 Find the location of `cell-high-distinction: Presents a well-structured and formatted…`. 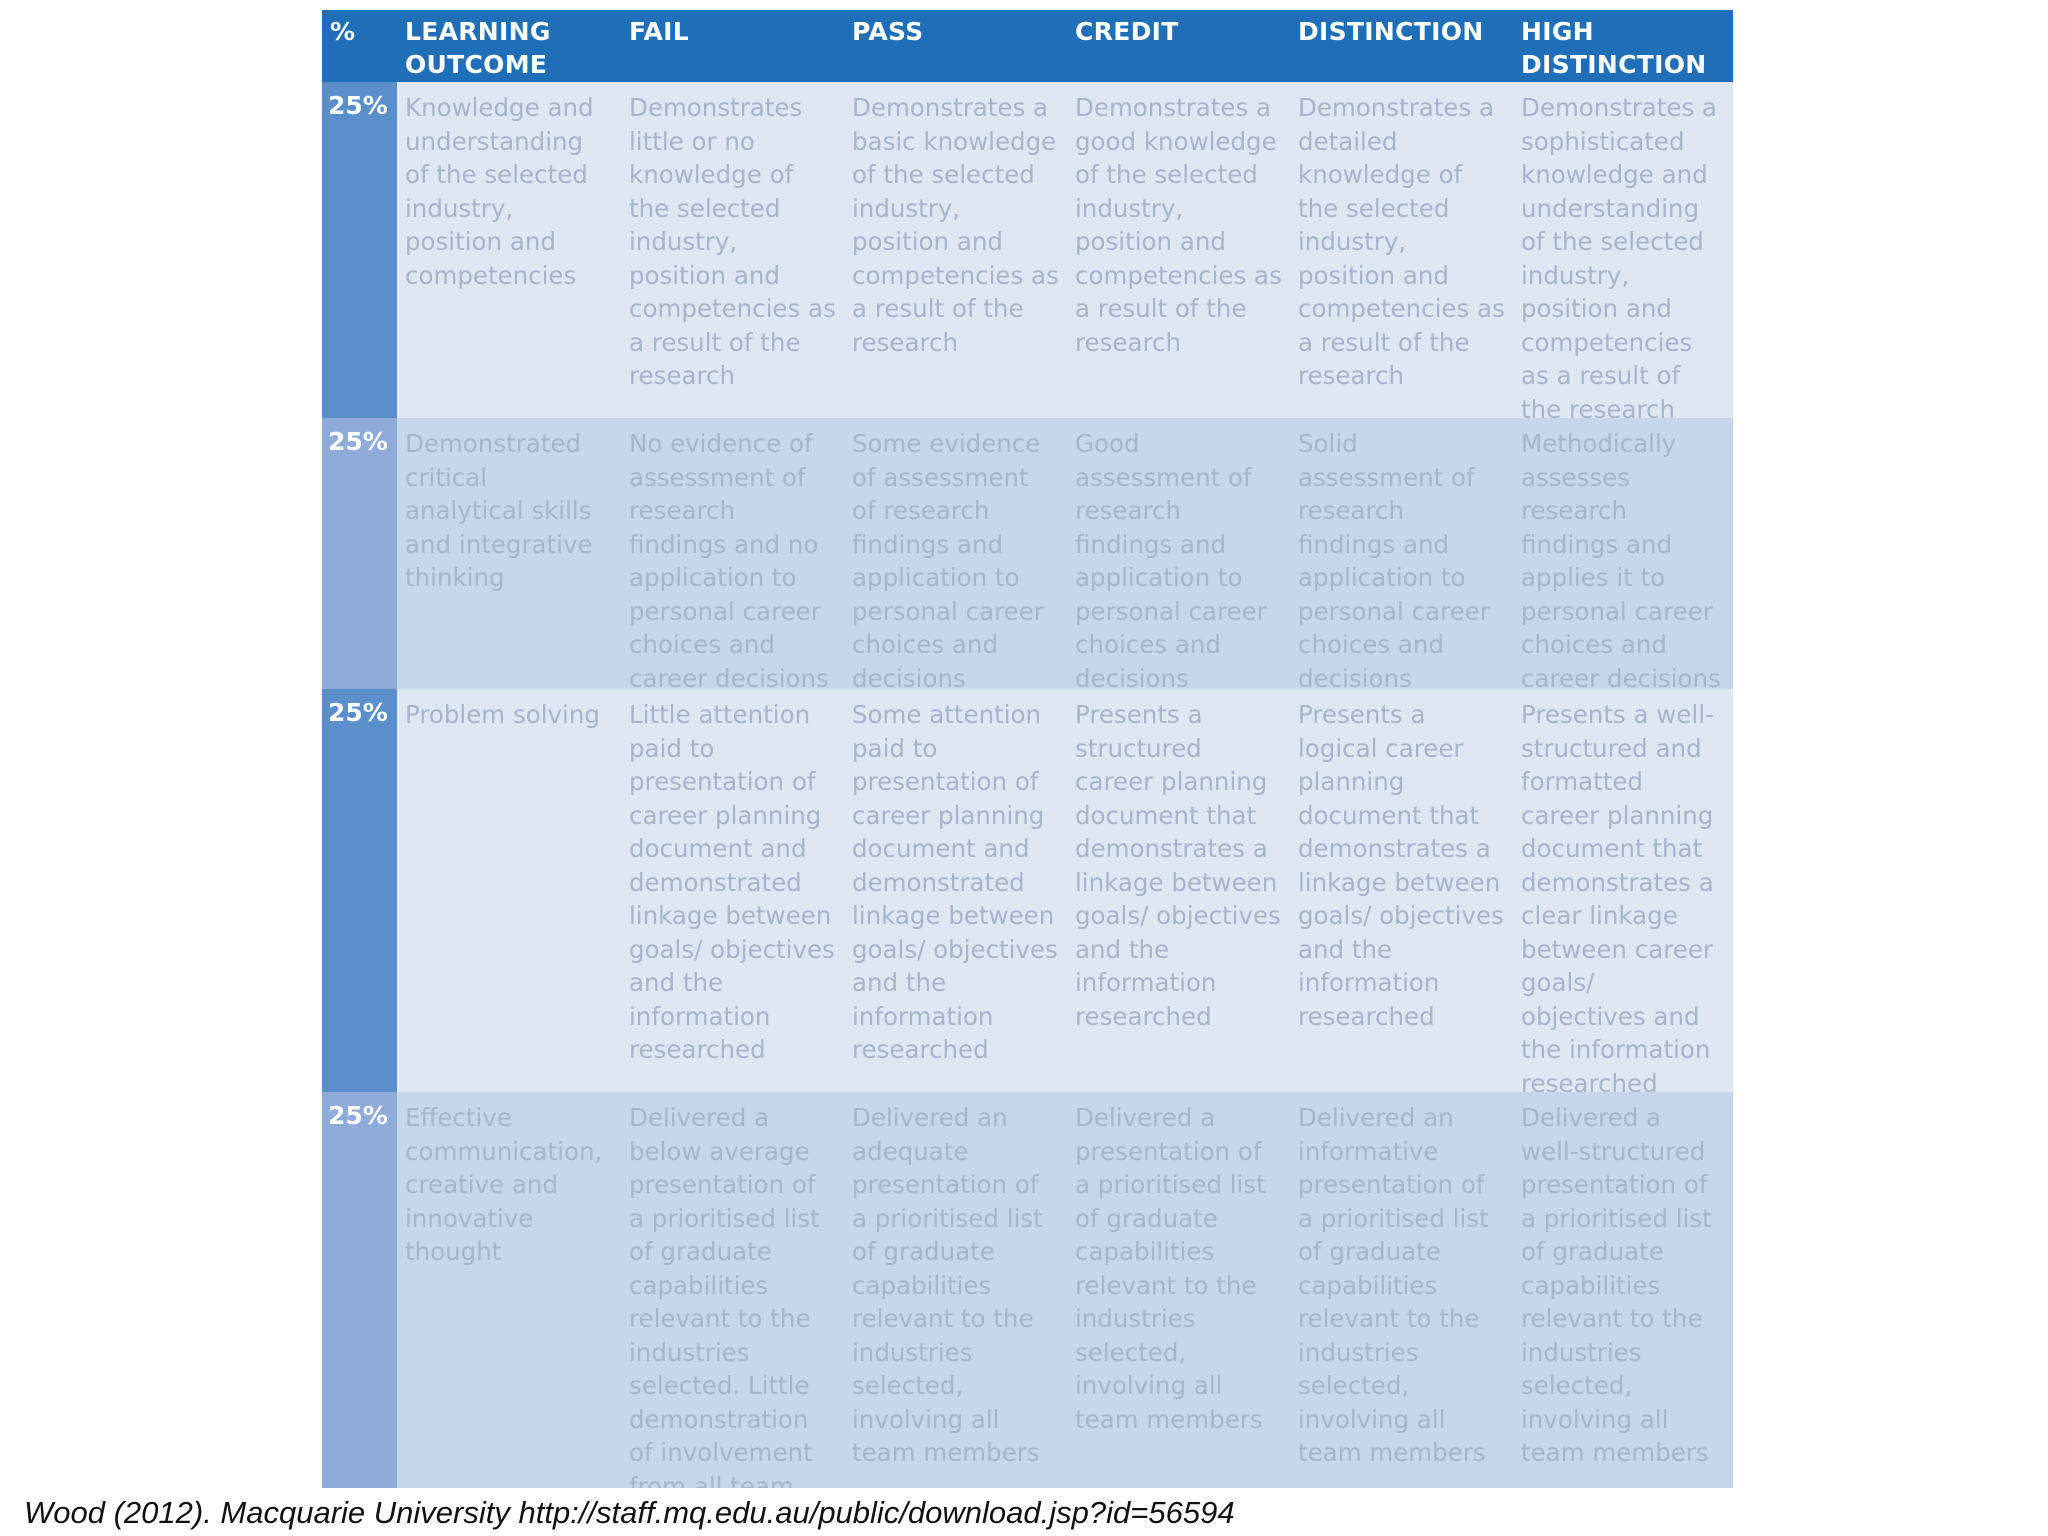

cell-high-distinction: Presents a well-structured and formatted… is located at coordinates (1623, 890).